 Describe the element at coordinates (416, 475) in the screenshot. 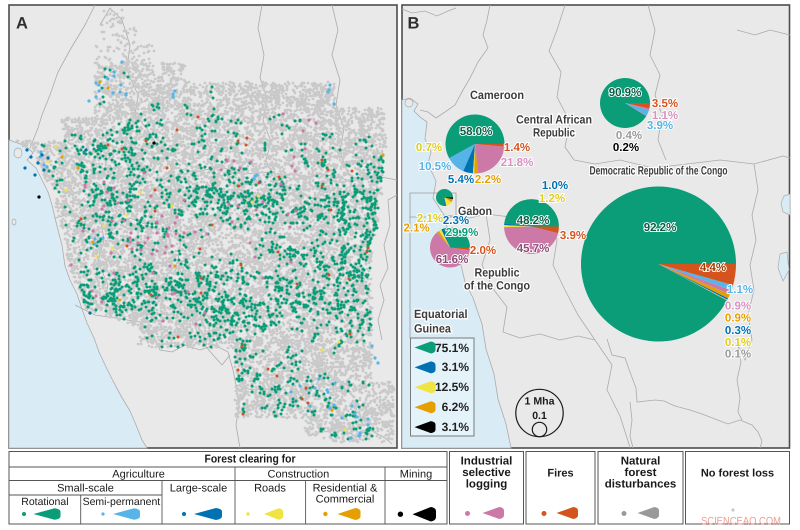

I see `svg-text: Mining` at that location.